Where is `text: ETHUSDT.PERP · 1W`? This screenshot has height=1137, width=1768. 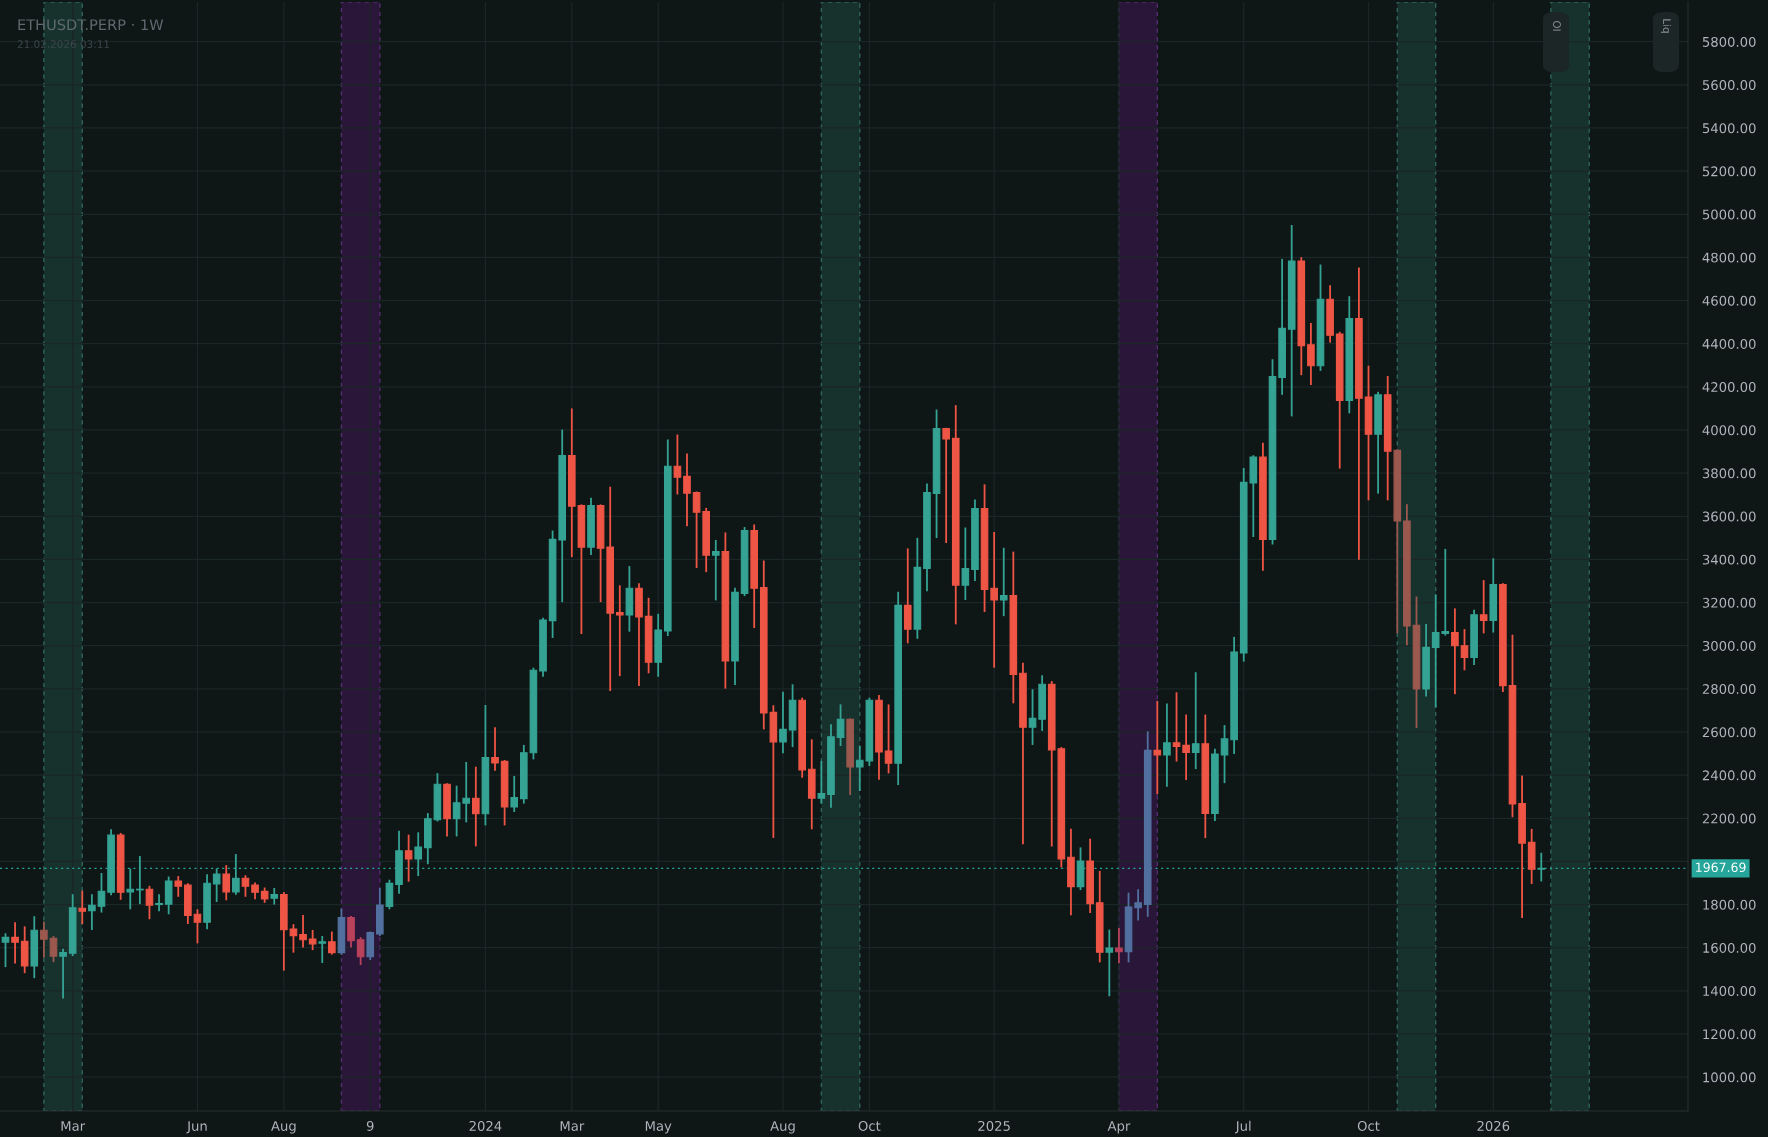 text: ETHUSDT.PERP · 1W is located at coordinates (91, 25).